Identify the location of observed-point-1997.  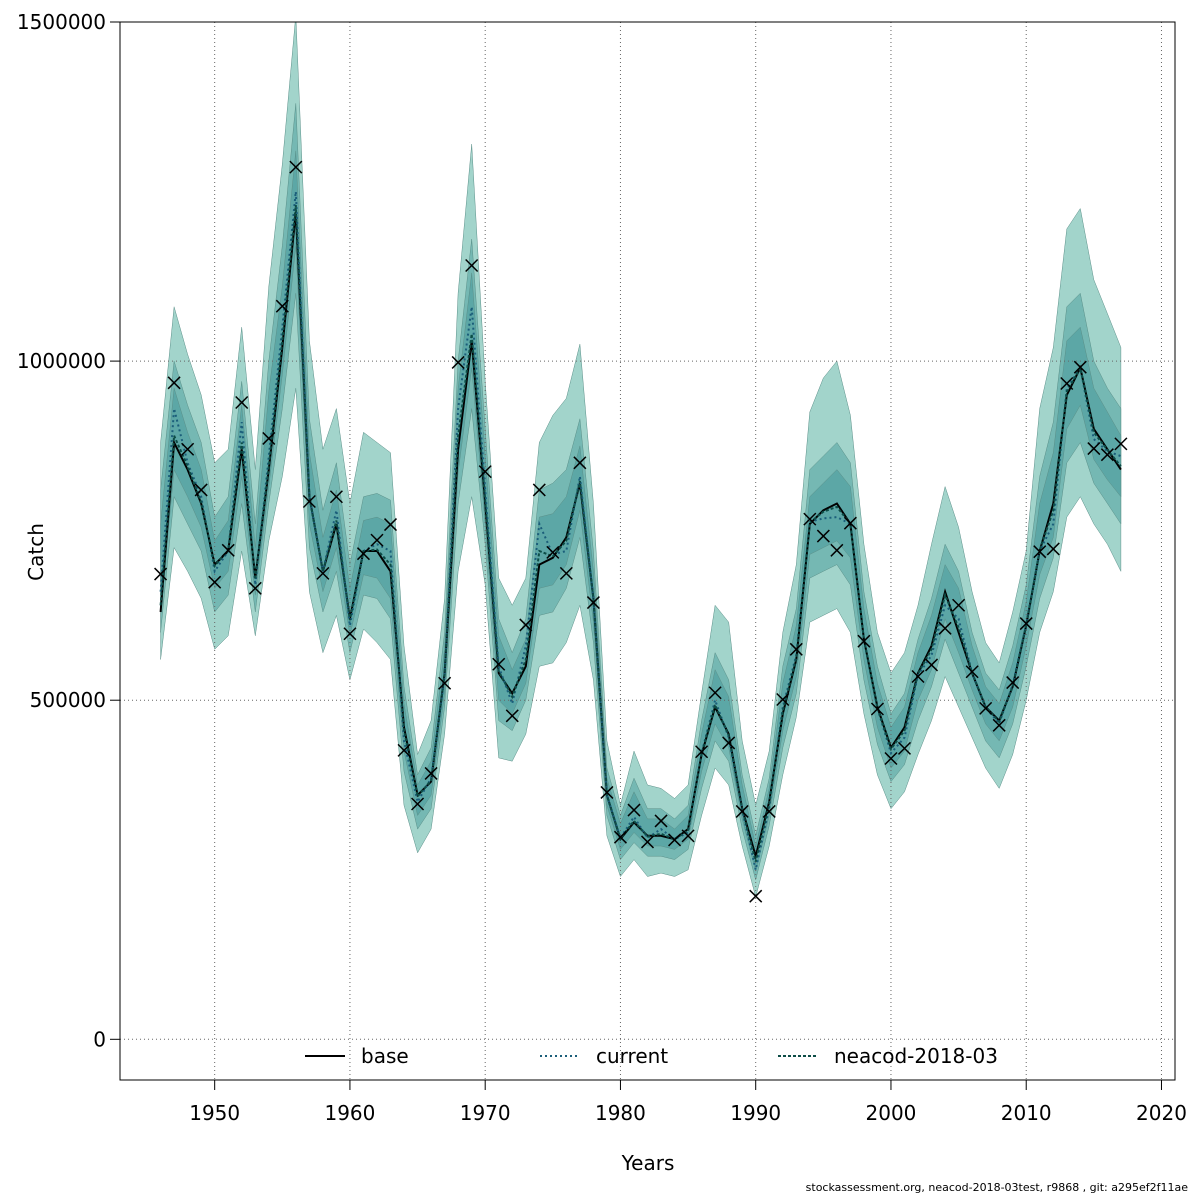
(850, 523).